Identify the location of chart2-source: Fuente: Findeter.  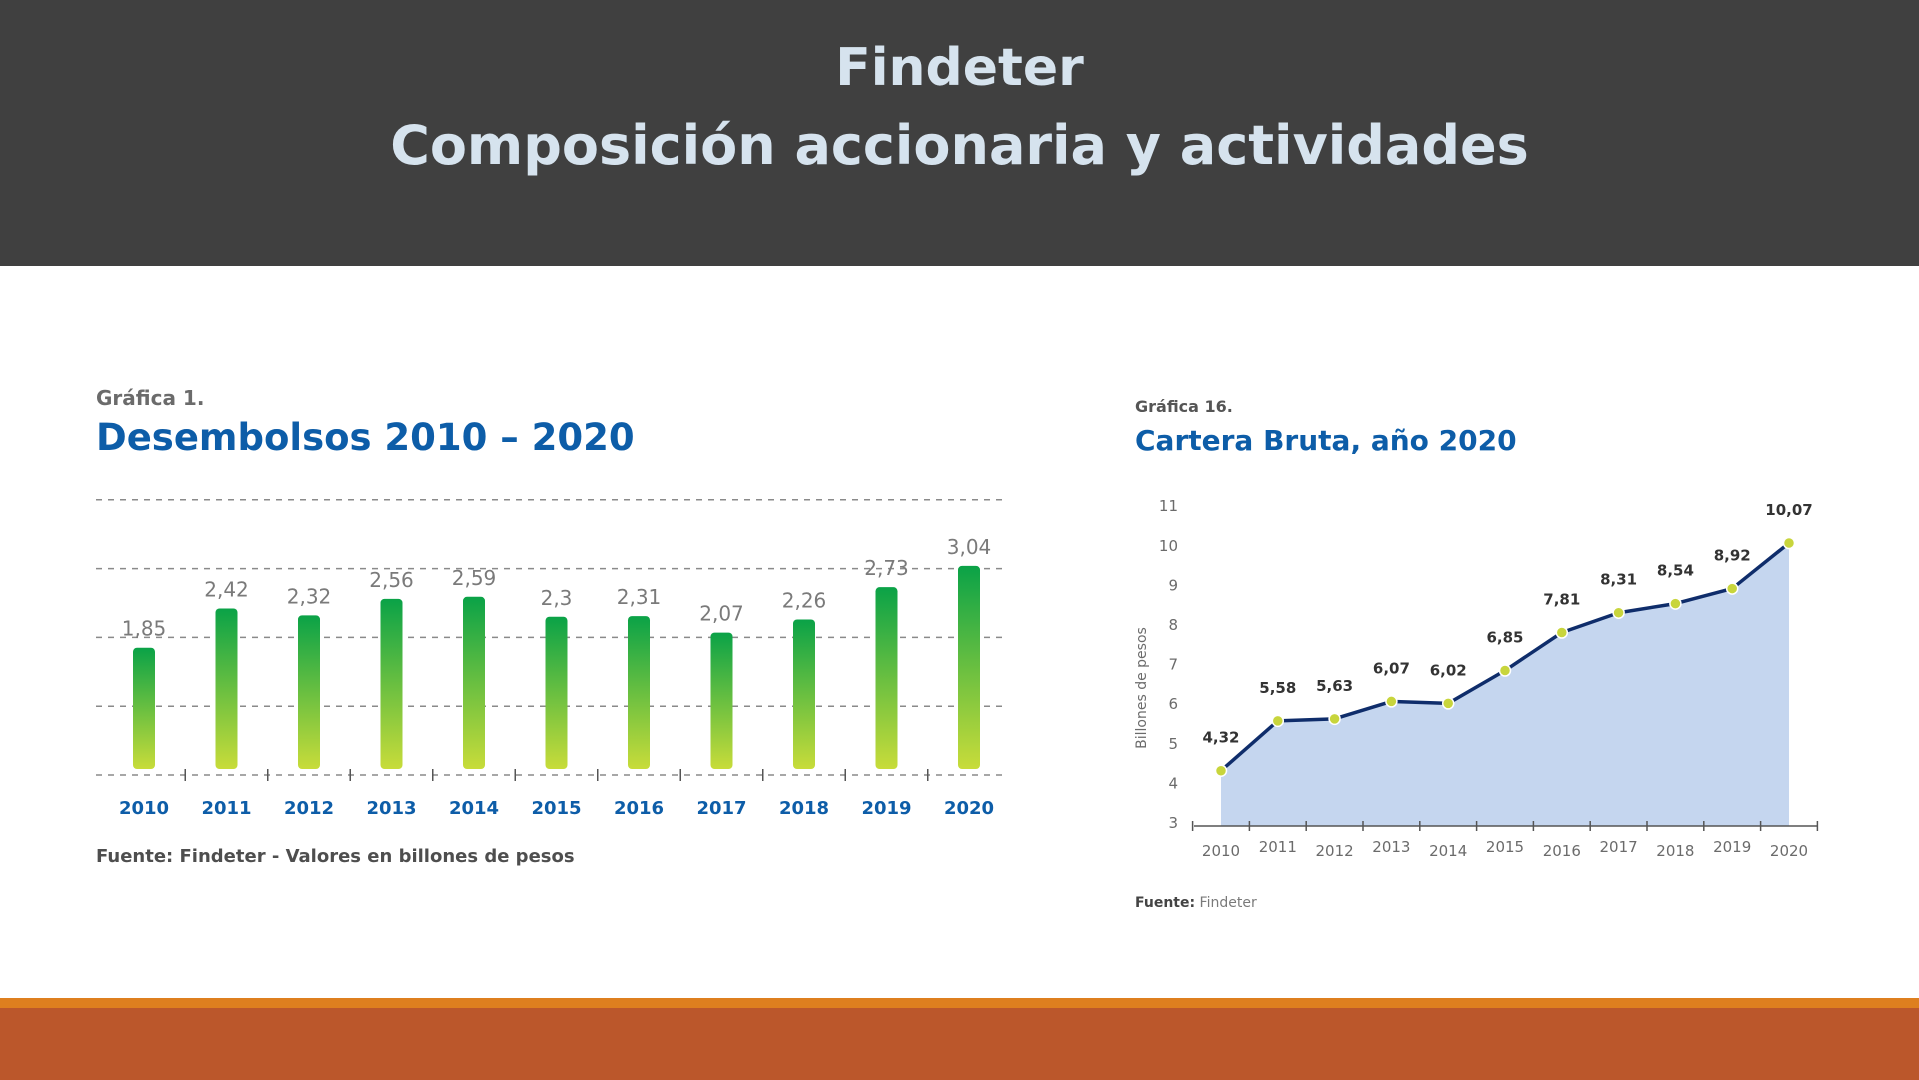
(1196, 903).